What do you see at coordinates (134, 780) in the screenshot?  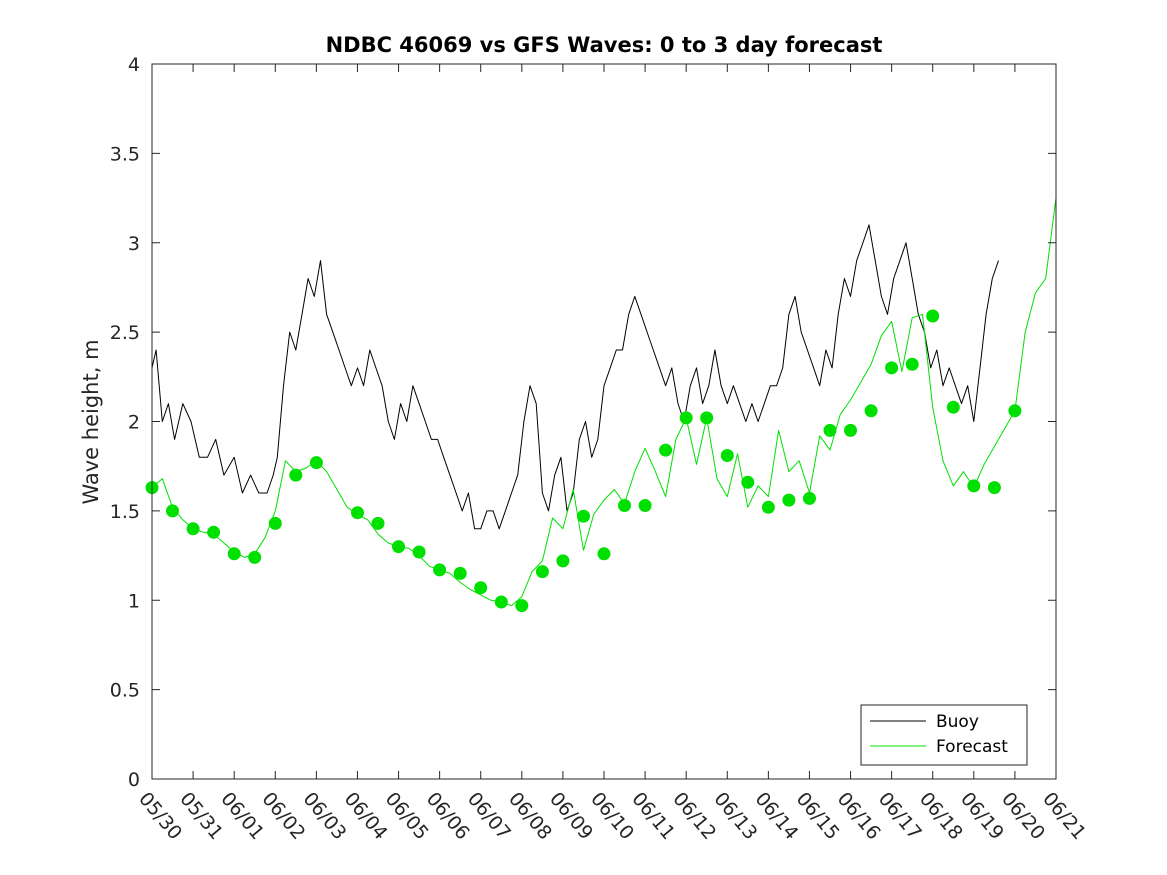 I see `y-tick-label: 0` at bounding box center [134, 780].